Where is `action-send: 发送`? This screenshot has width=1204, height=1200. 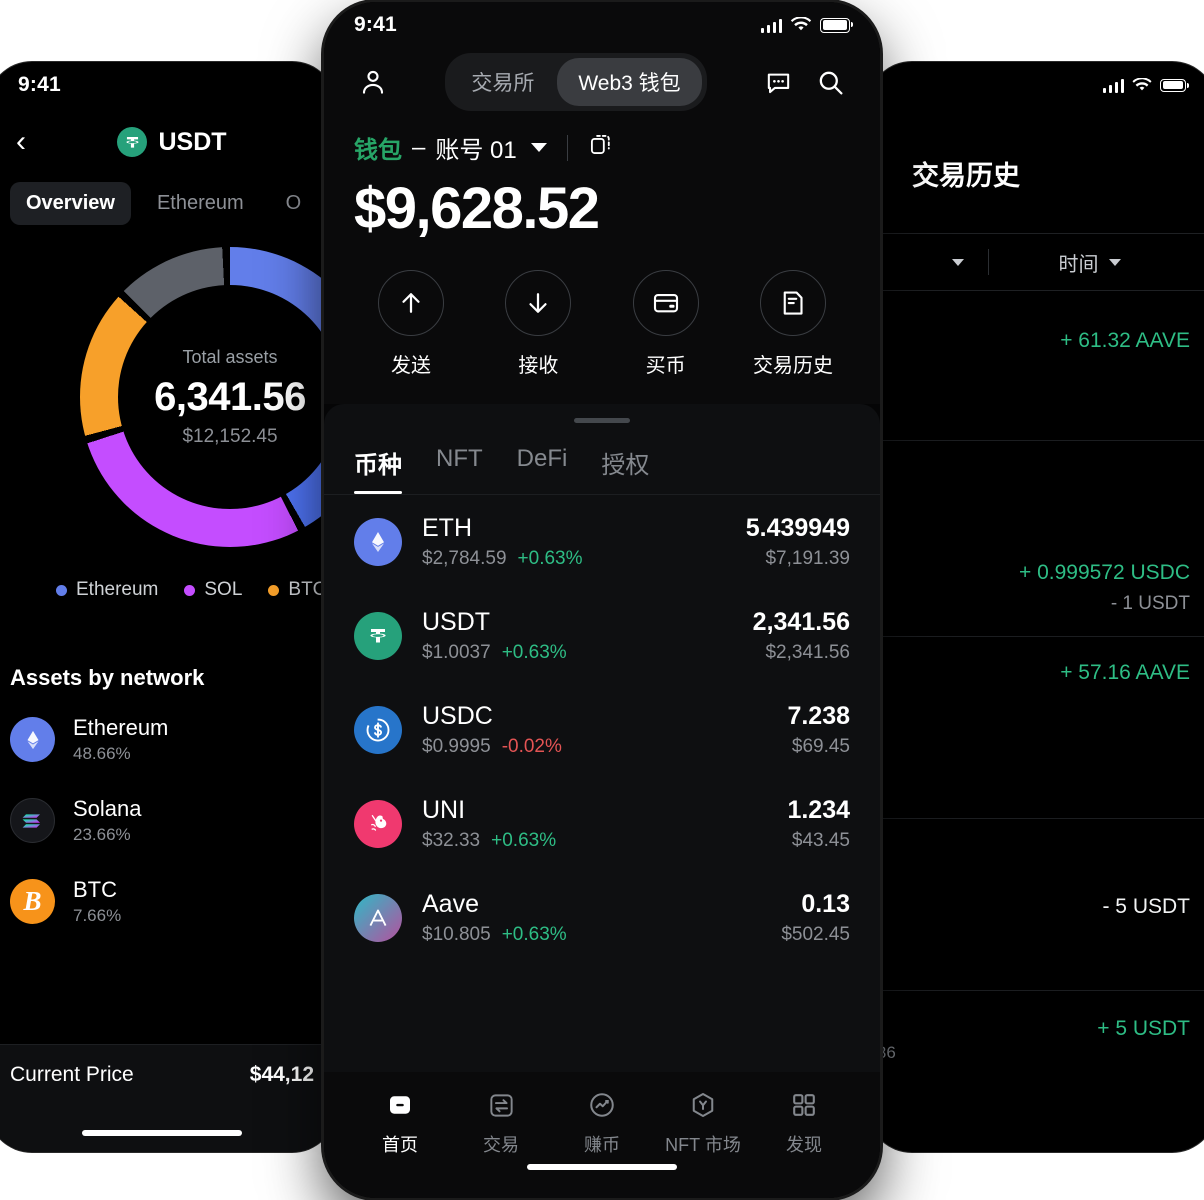
action-send: 发送 is located at coordinates (411, 324).